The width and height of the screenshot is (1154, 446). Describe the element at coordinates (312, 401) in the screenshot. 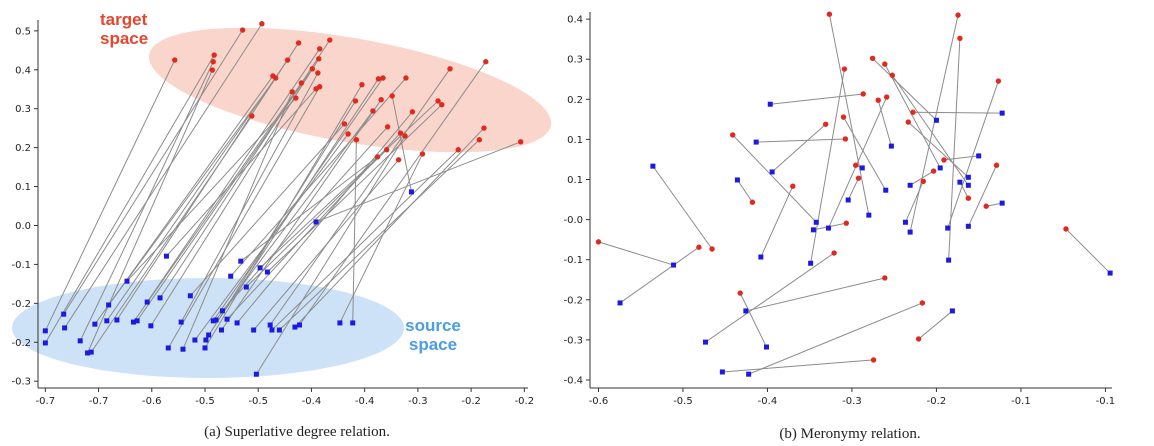

I see `x-tick-label: -0.4` at that location.